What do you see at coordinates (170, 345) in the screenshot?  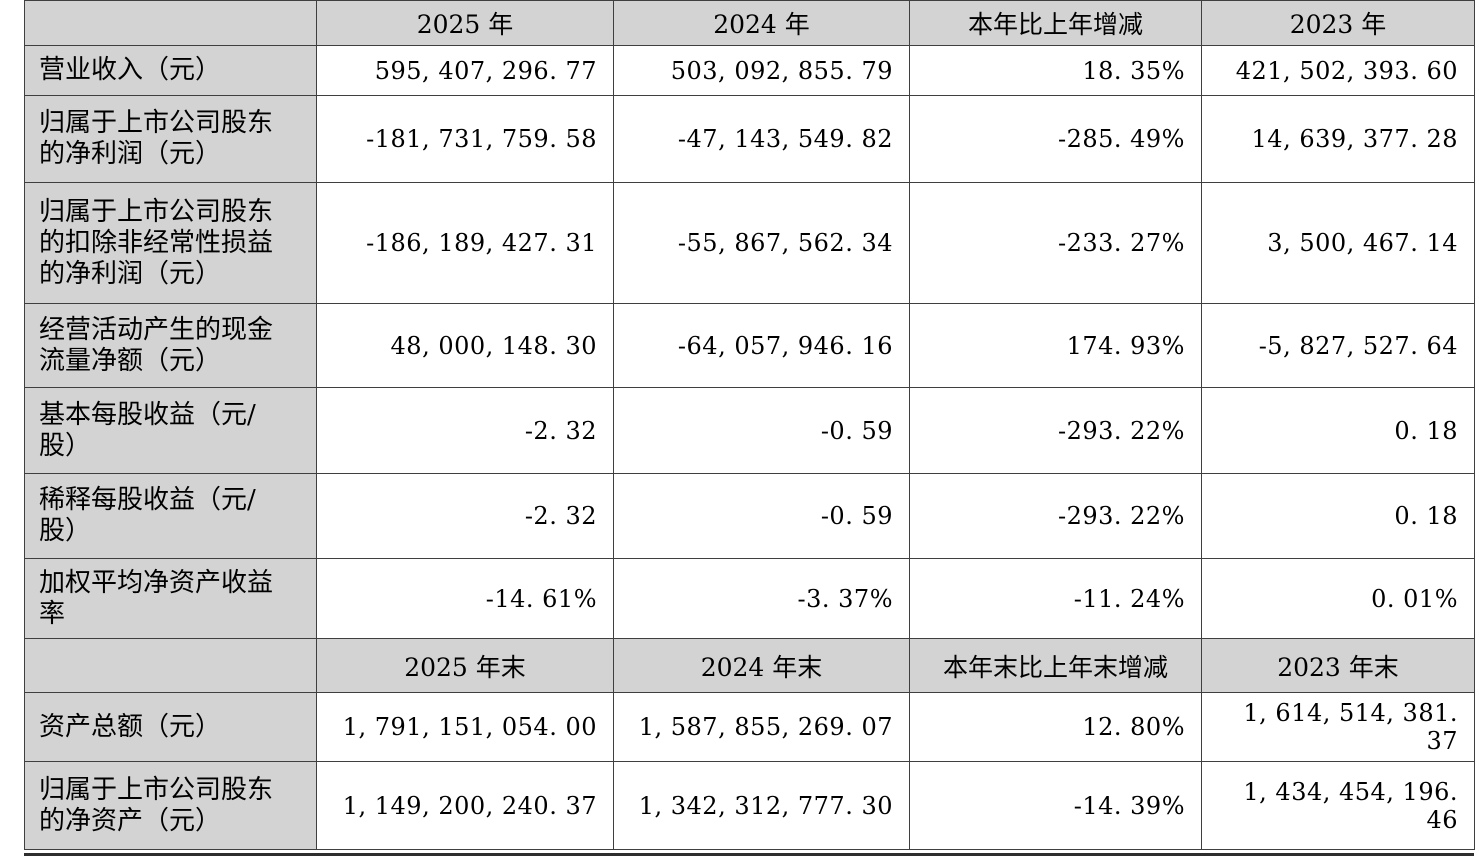 I see `row-label: 经营活动产生的现金 流量净额（元）` at bounding box center [170, 345].